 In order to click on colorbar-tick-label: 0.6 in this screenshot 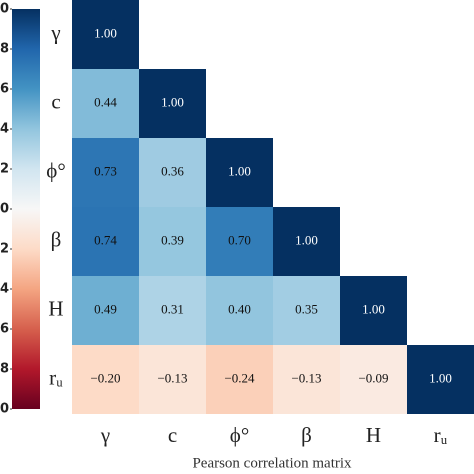, I will do `click(4, 89)`.